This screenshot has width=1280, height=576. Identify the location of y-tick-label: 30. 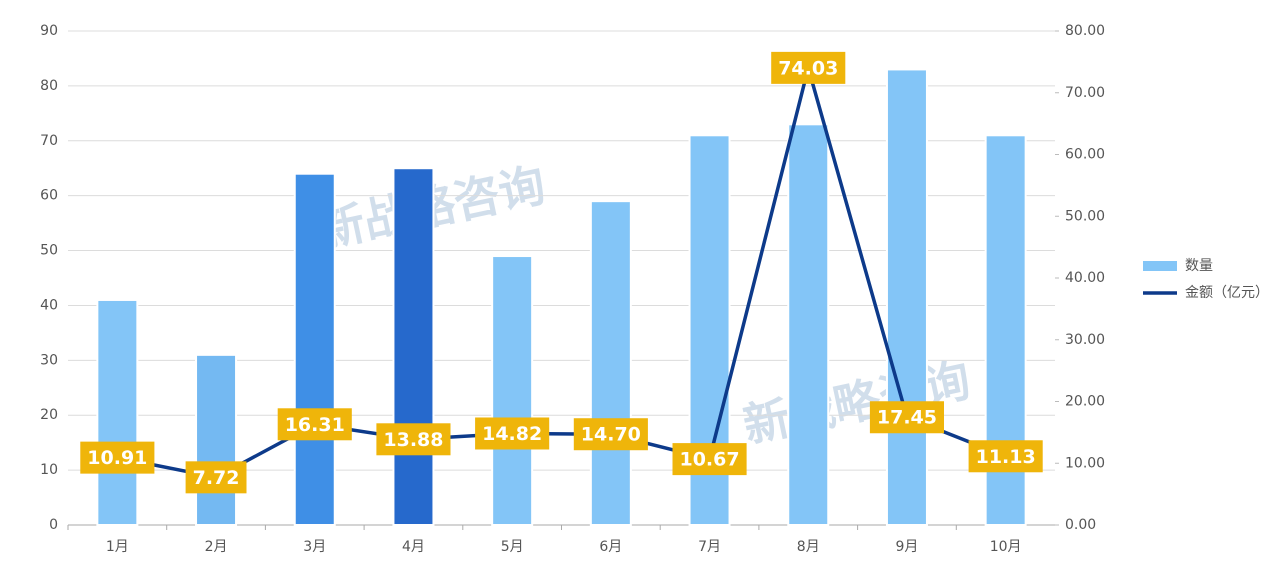
(49, 360).